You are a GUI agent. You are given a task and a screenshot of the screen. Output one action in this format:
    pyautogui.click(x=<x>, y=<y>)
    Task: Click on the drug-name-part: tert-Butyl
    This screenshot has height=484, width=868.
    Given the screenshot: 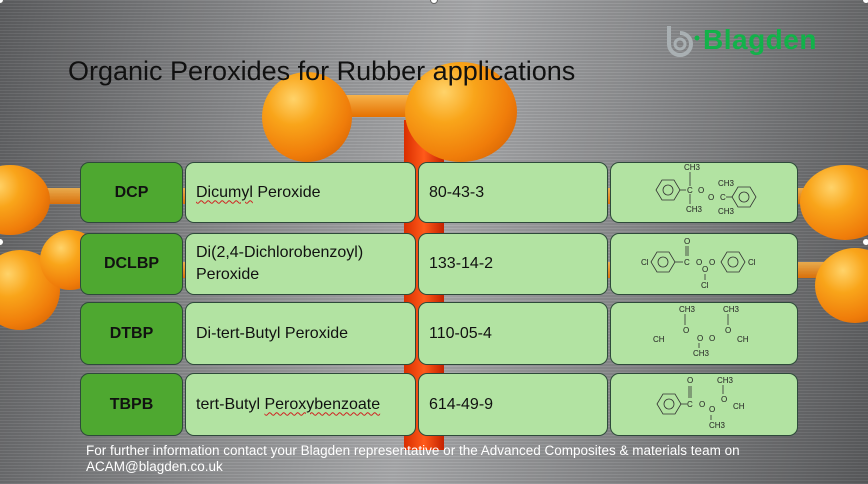 What is the action you would take?
    pyautogui.click(x=230, y=404)
    